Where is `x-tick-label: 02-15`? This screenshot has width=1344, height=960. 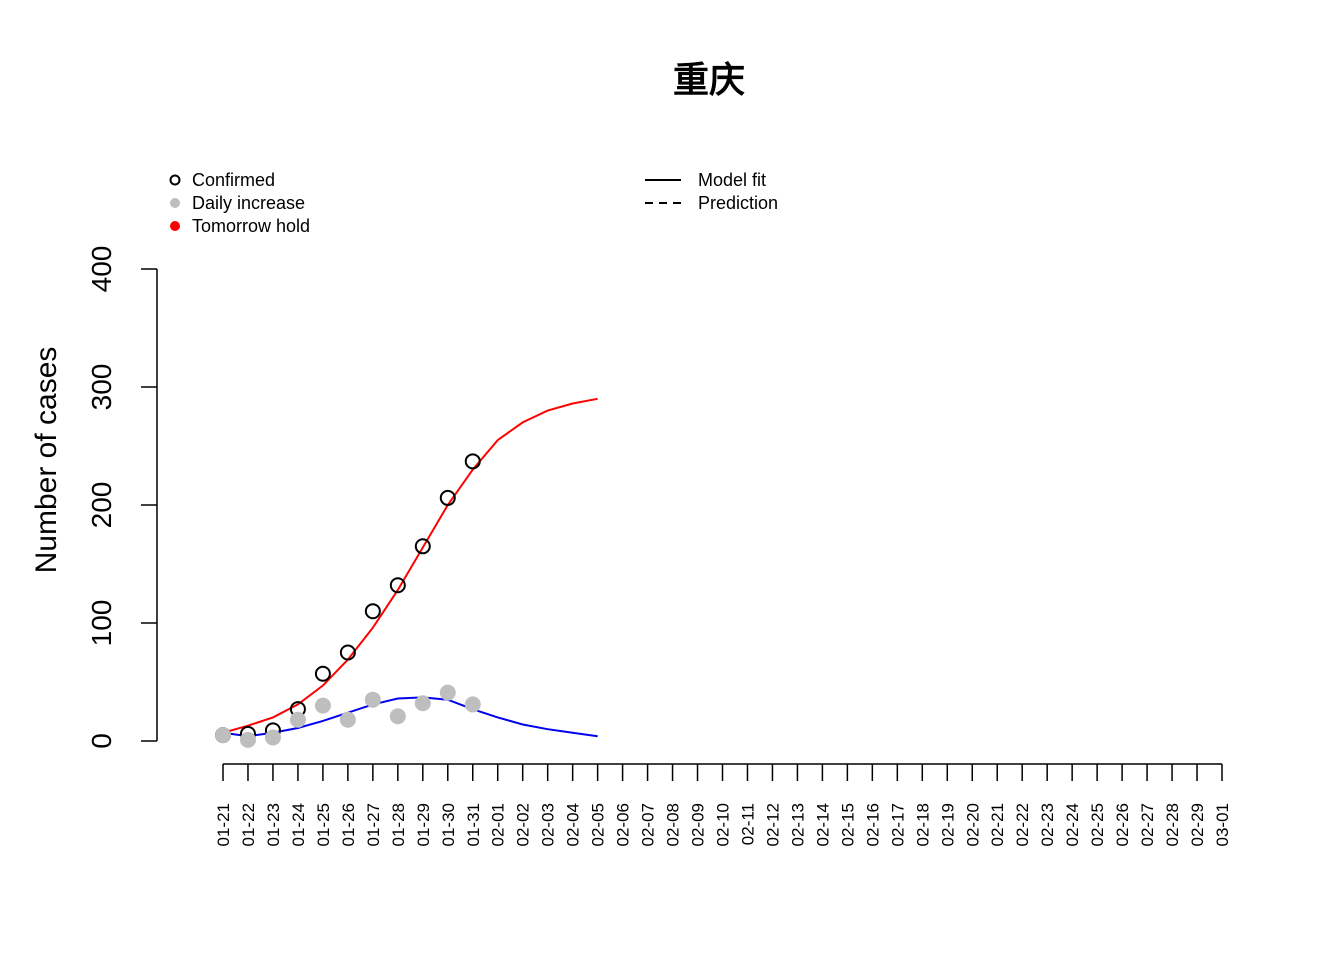
x-tick-label: 02-15 is located at coordinates (847, 824).